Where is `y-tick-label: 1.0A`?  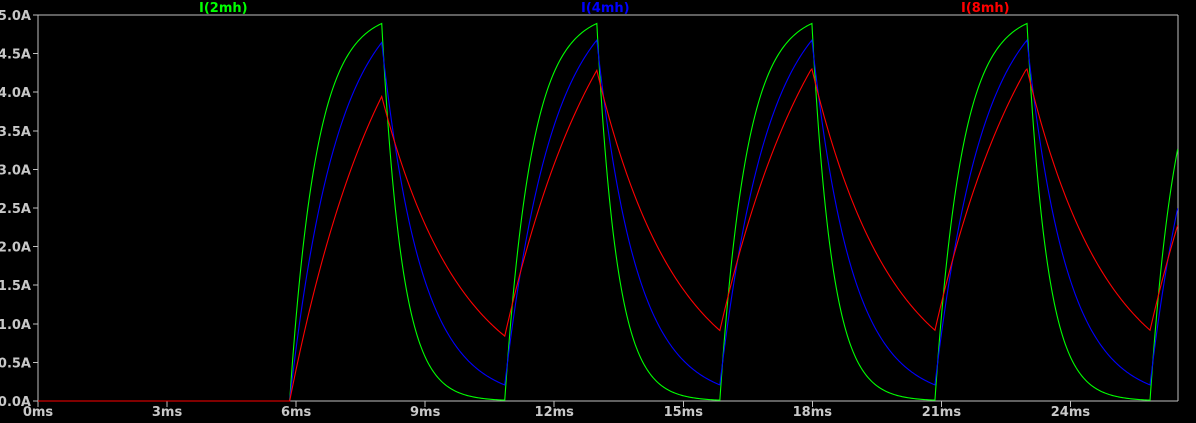 y-tick-label: 1.0A is located at coordinates (15, 325).